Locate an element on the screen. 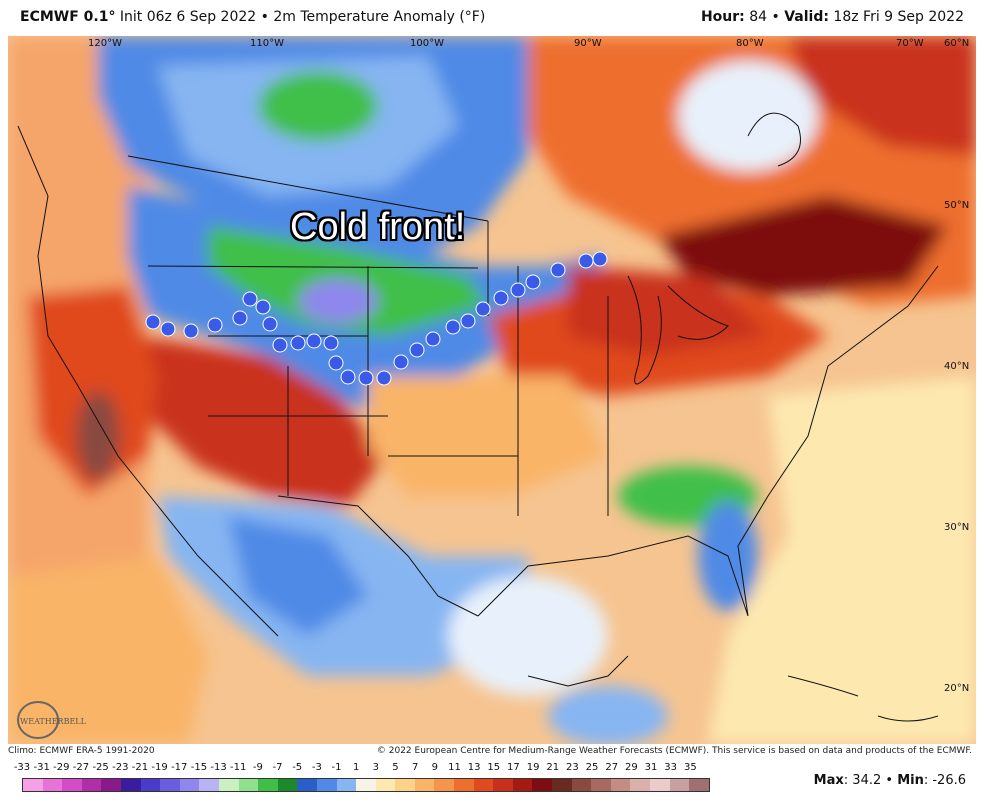  max-value: 34.2 is located at coordinates (867, 780).